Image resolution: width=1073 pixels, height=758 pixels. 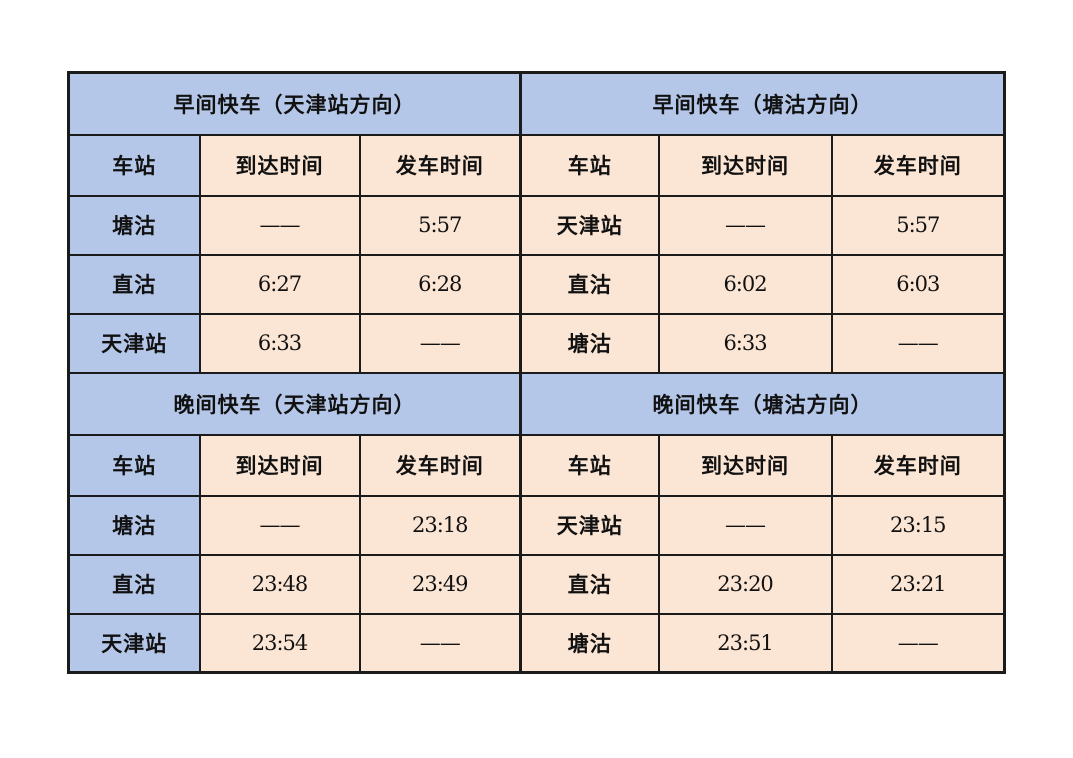 I want to click on morning-title-tianjin-direction: 早间快车（天津站方向）, so click(x=294, y=103).